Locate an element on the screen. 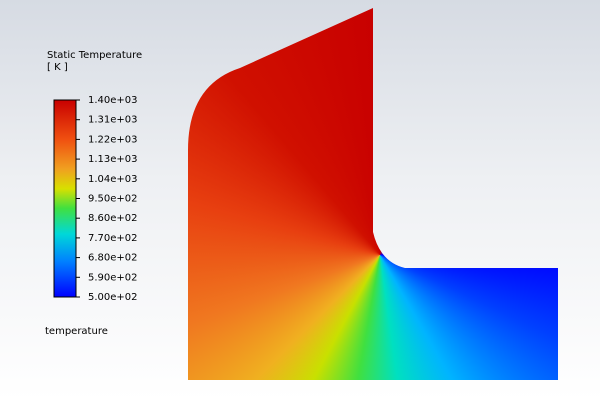 The width and height of the screenshot is (600, 400). annotation: temperature is located at coordinates (76, 331).